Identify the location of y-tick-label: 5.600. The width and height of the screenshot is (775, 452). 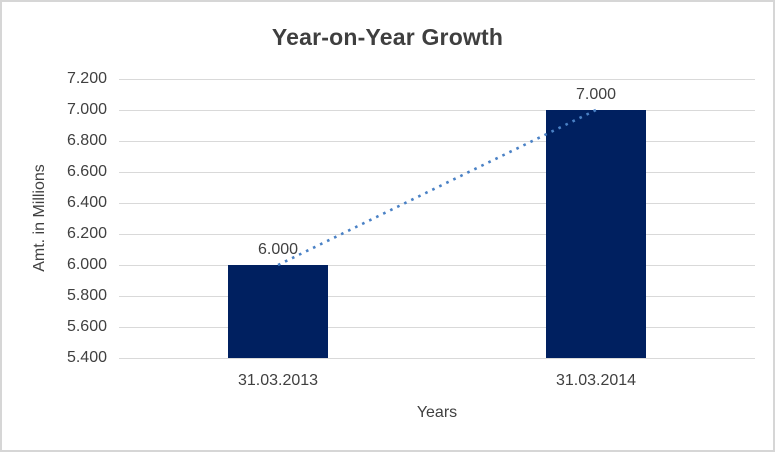
(86, 326).